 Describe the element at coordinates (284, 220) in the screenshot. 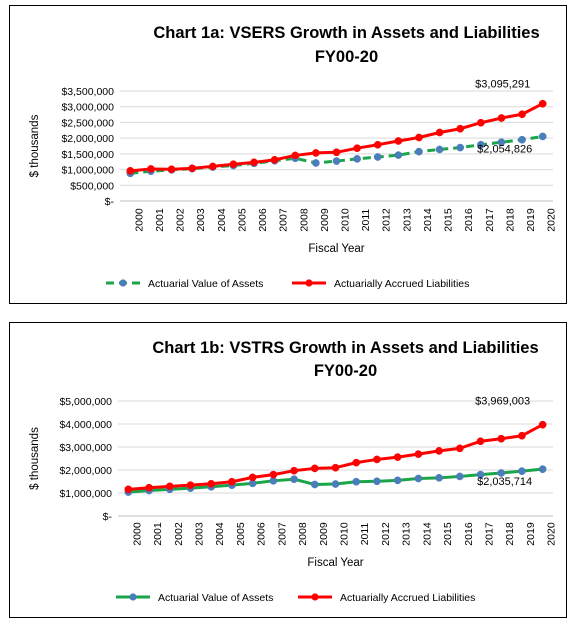

I see `x-tick-label: 2007` at that location.